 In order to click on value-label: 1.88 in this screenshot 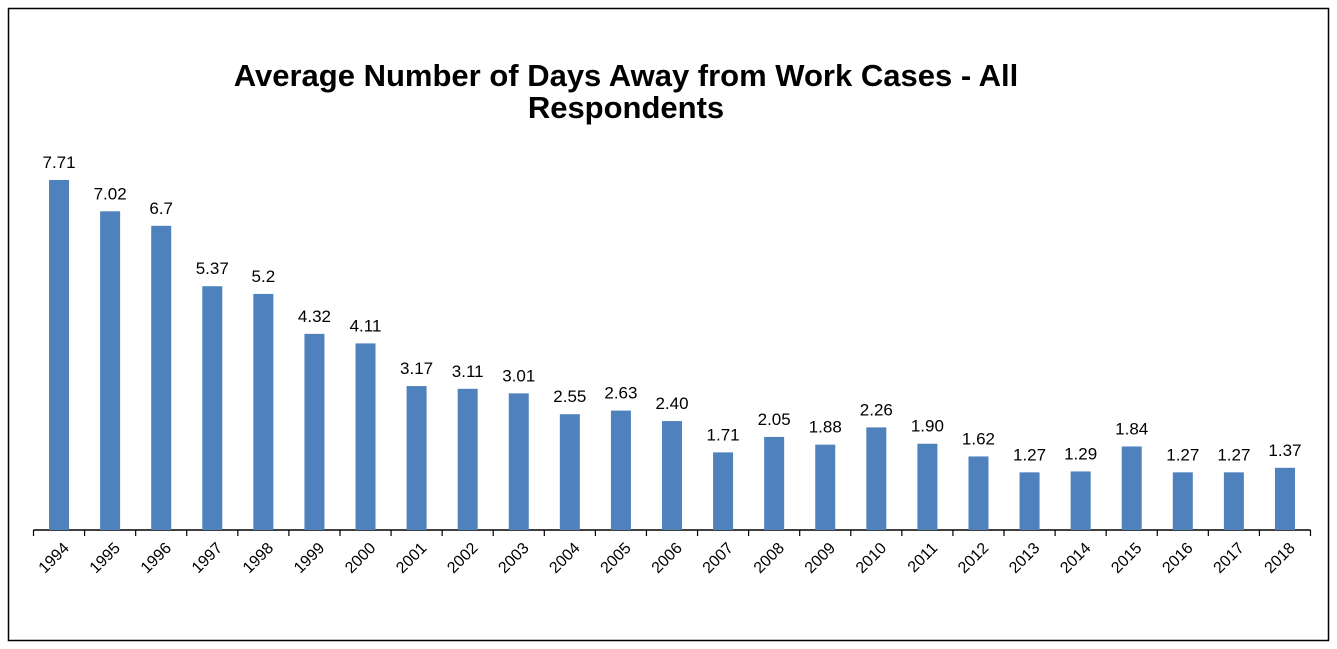, I will do `click(825, 427)`.